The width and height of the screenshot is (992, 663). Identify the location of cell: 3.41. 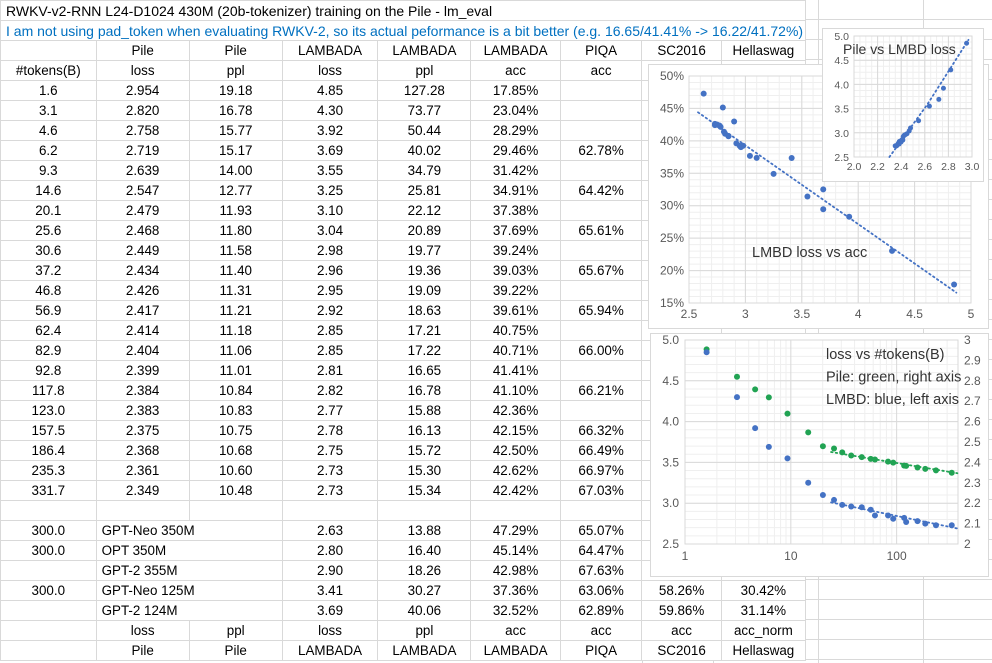
(330, 590).